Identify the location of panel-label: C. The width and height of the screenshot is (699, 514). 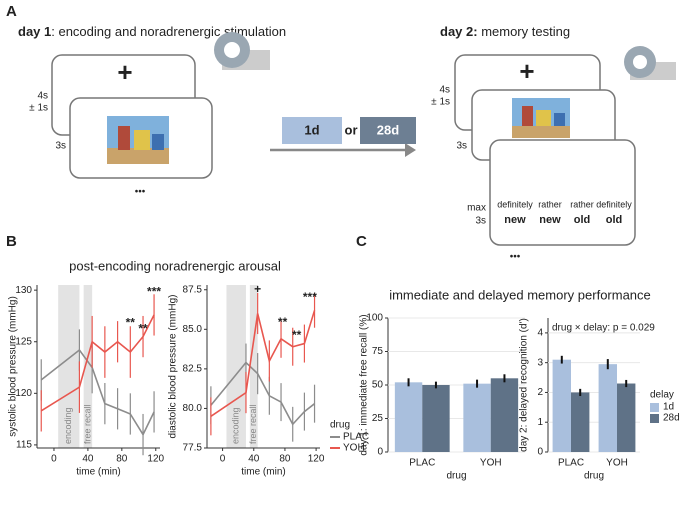
(361, 241).